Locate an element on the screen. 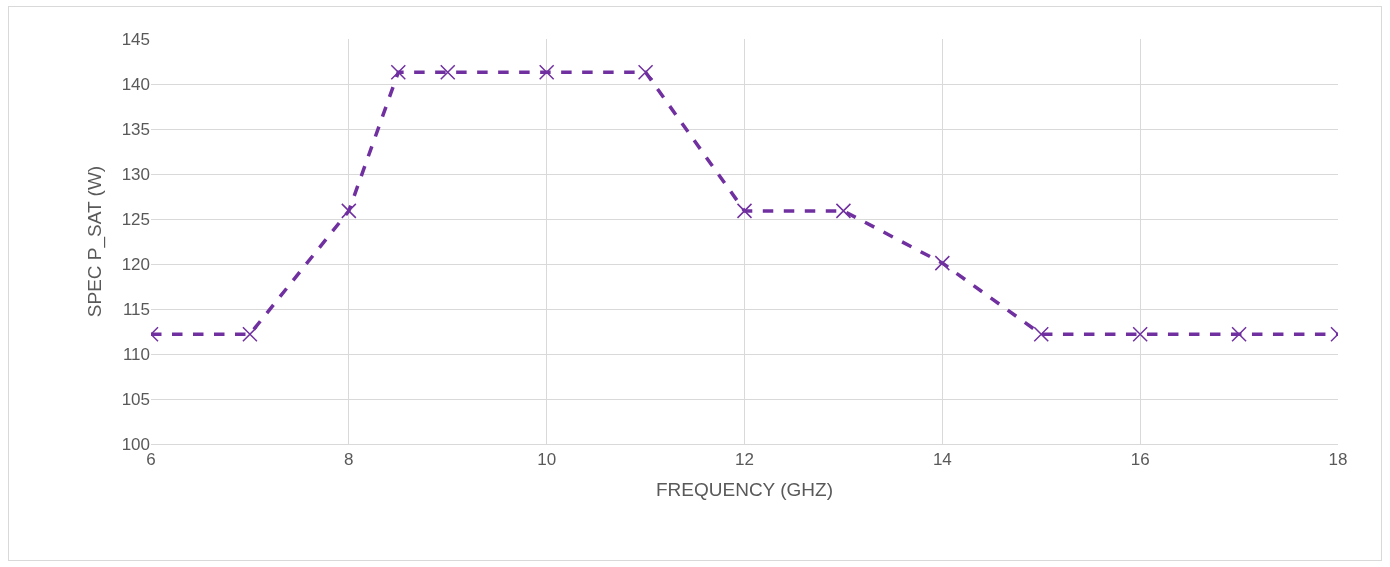 This screenshot has width=1390, height=567. y-tick-label: 135 is located at coordinates (135, 129).